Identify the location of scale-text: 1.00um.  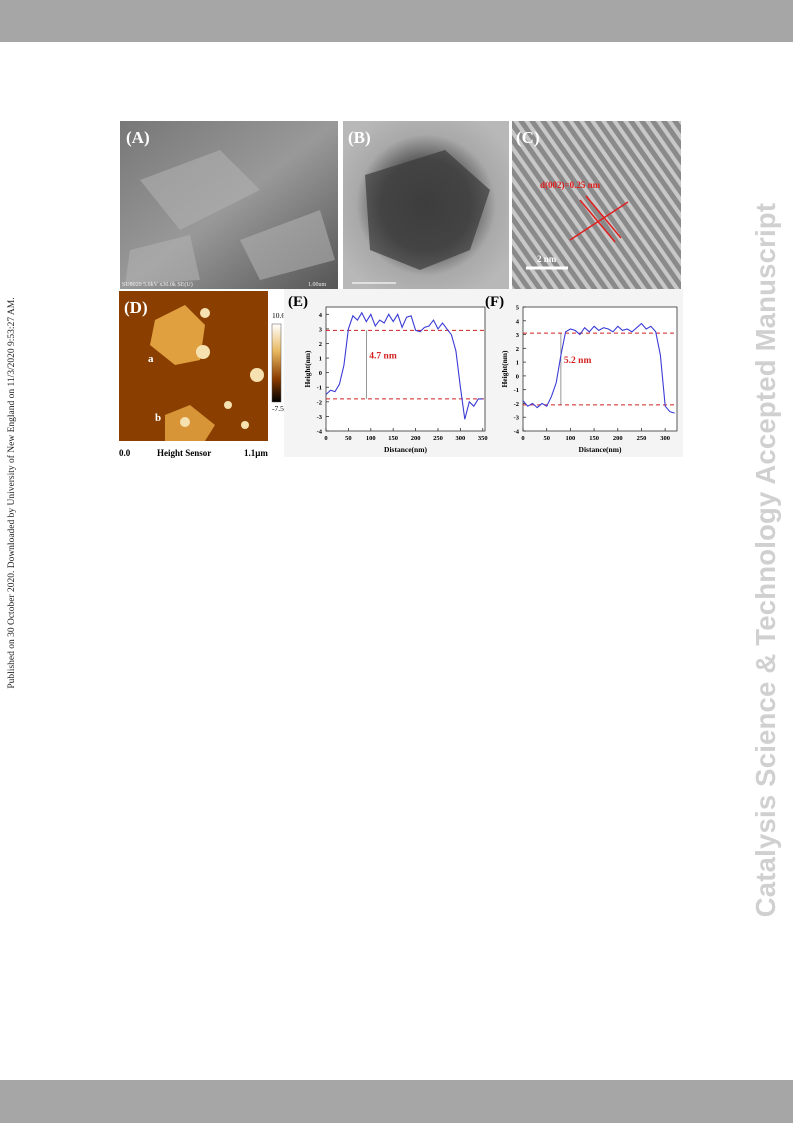
(317, 285).